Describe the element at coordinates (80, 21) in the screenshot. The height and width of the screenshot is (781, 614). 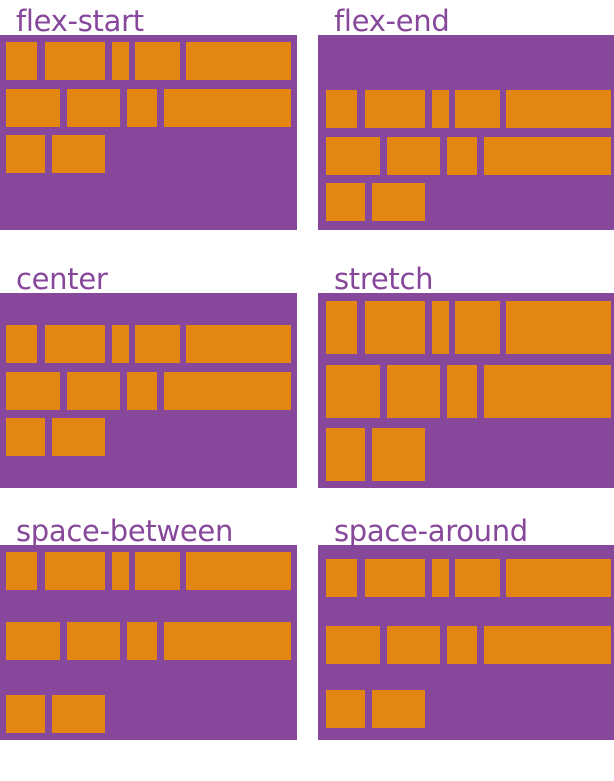
I see `panel-label: flex-start` at that location.